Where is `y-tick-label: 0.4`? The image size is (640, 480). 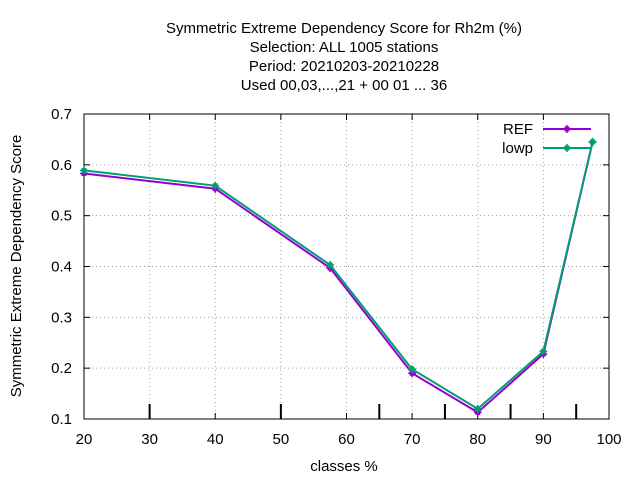 y-tick-label: 0.4 is located at coordinates (61, 267).